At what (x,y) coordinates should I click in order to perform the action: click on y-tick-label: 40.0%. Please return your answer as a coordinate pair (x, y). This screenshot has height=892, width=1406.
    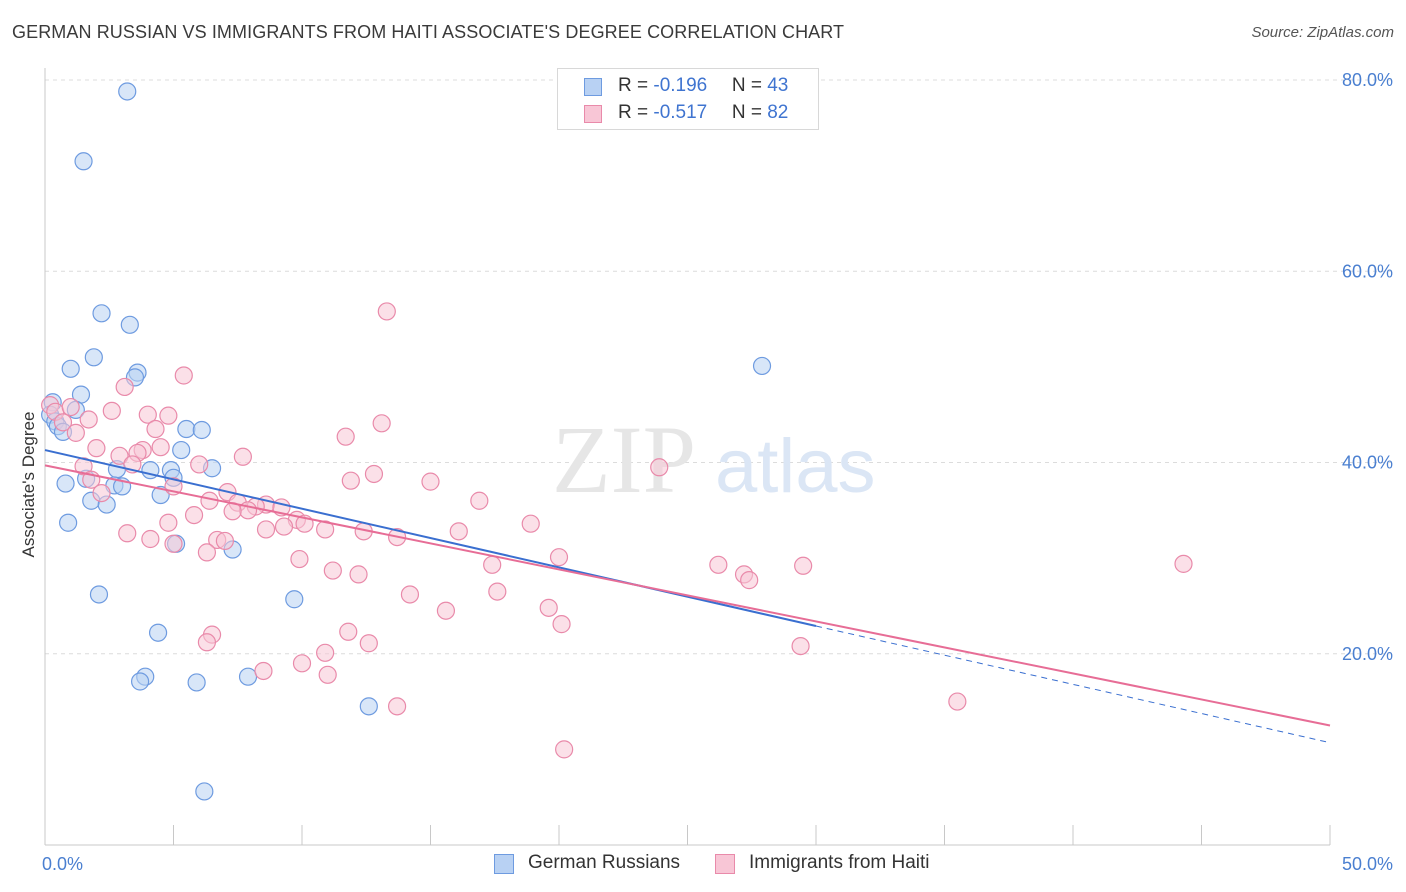
    Looking at the image, I should click on (1367, 463).